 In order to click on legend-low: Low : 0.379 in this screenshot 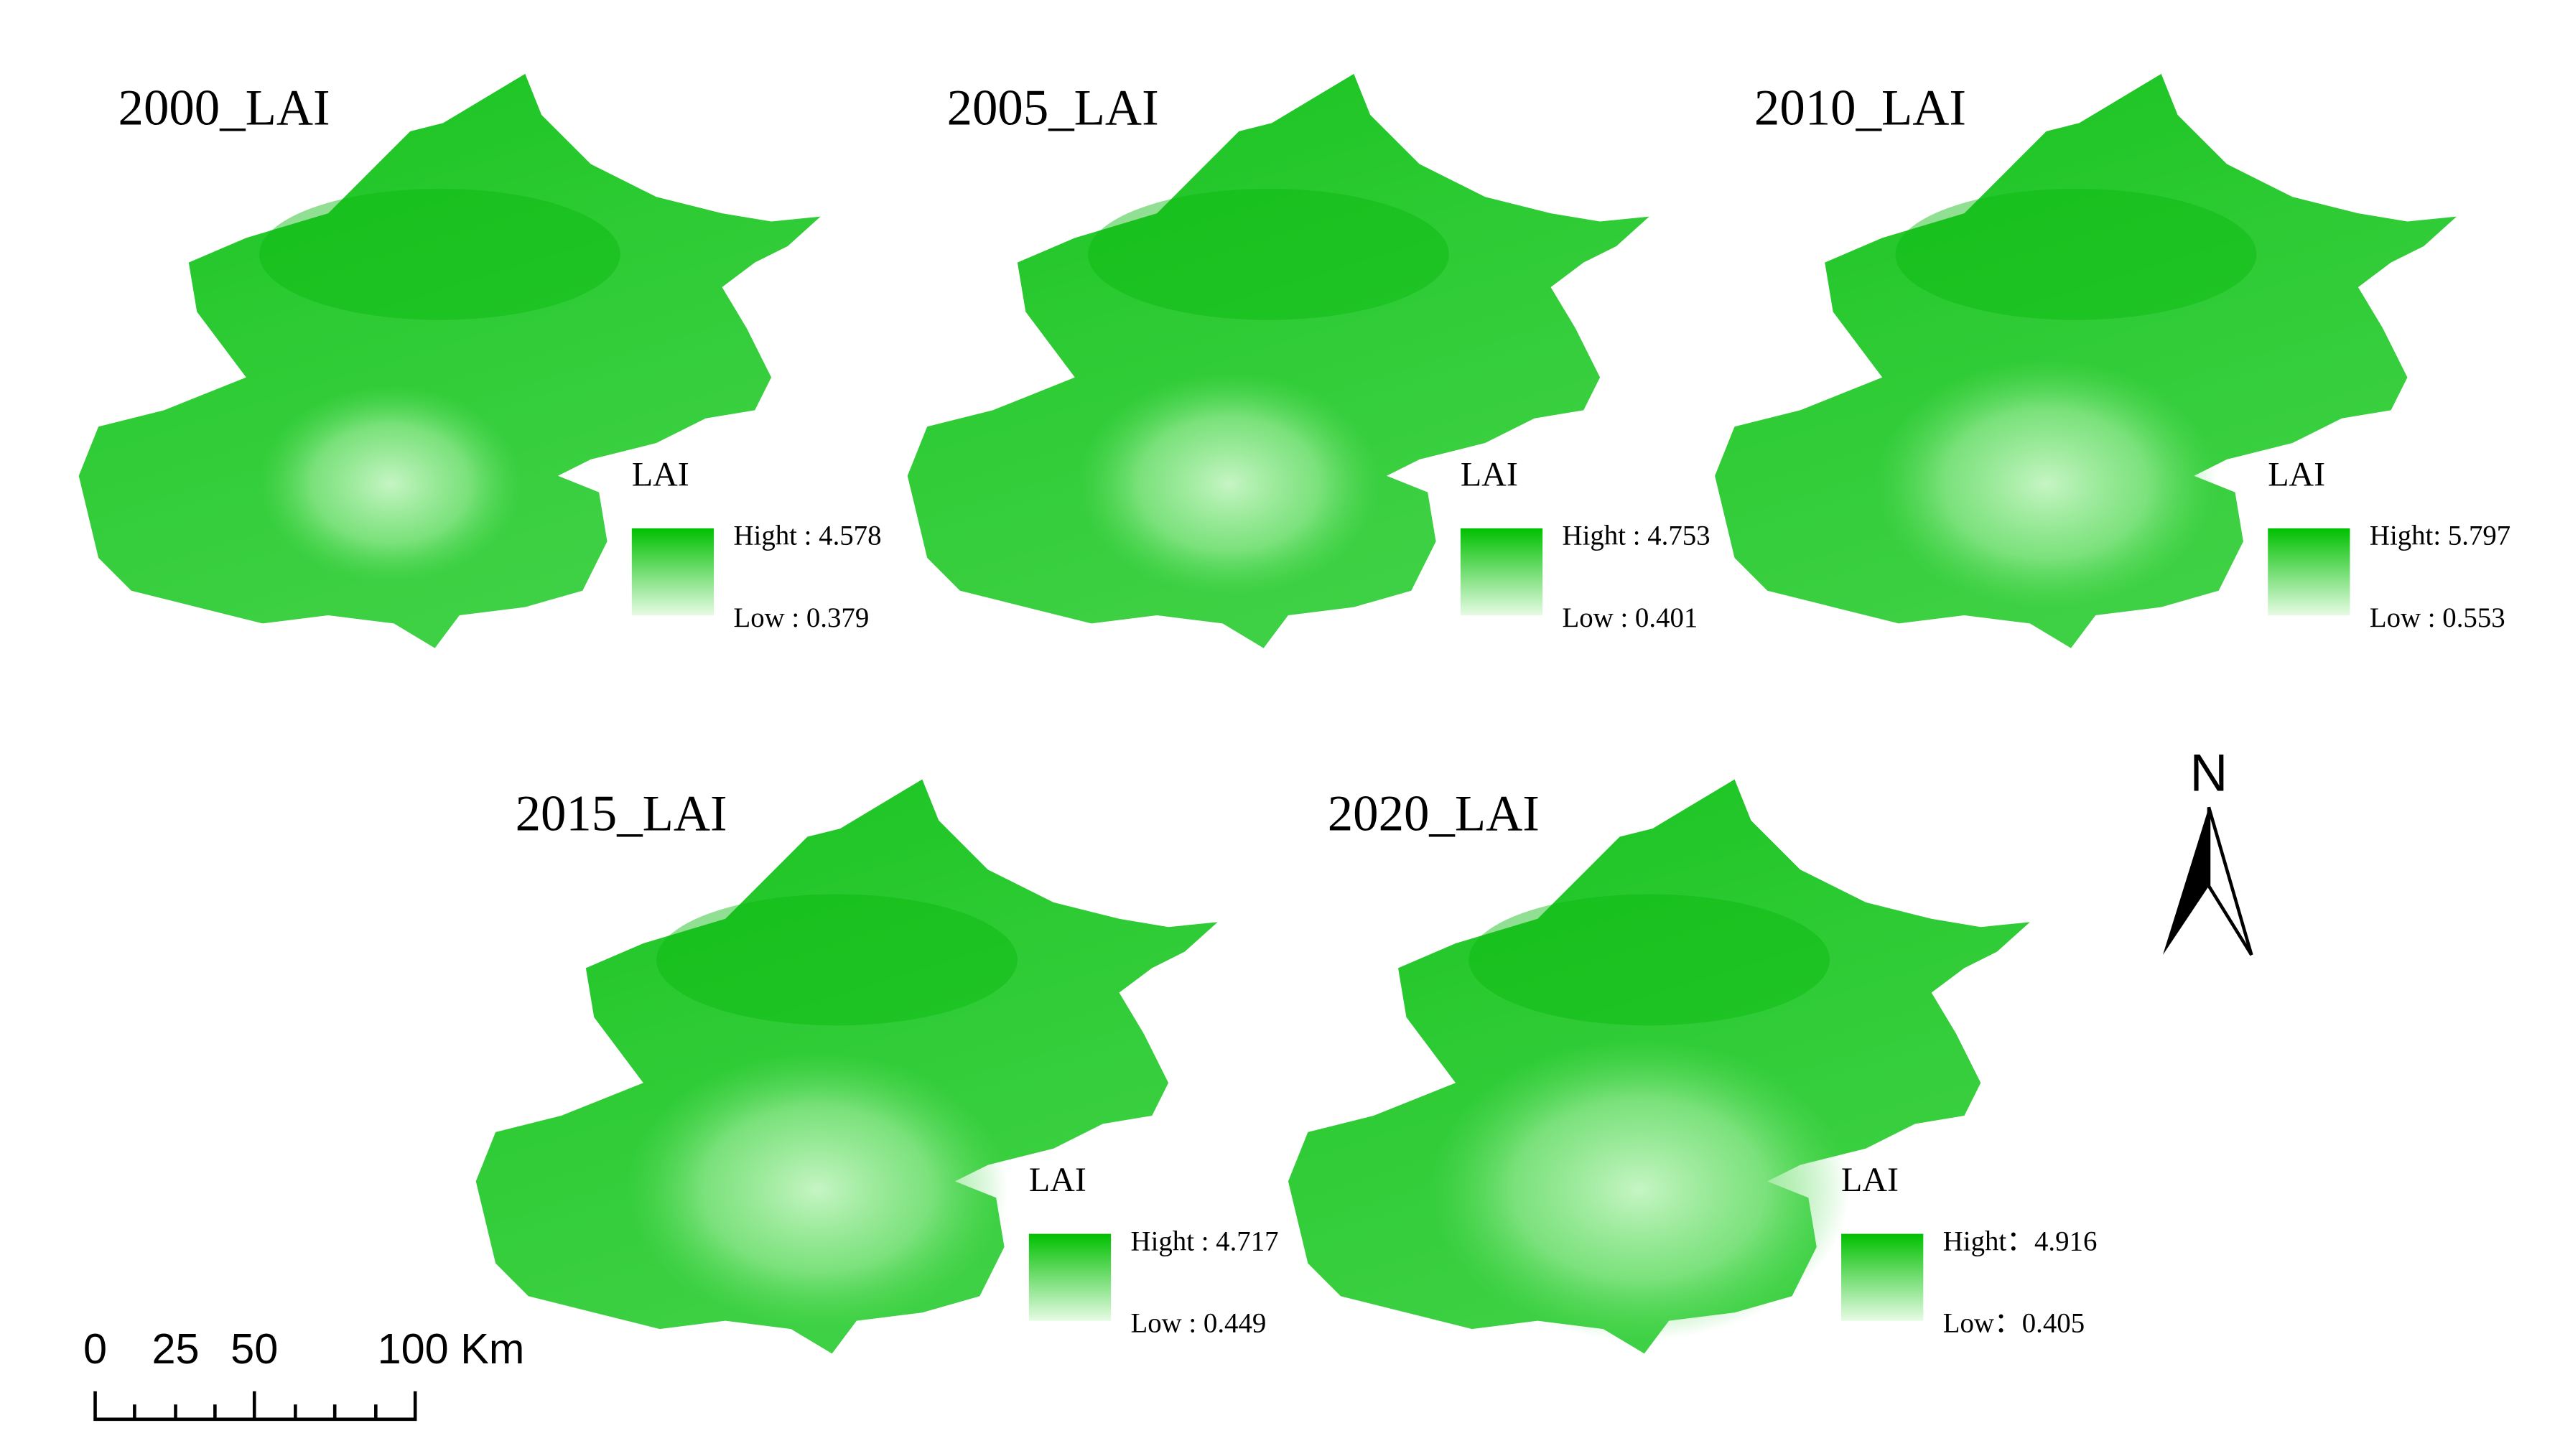, I will do `click(802, 617)`.